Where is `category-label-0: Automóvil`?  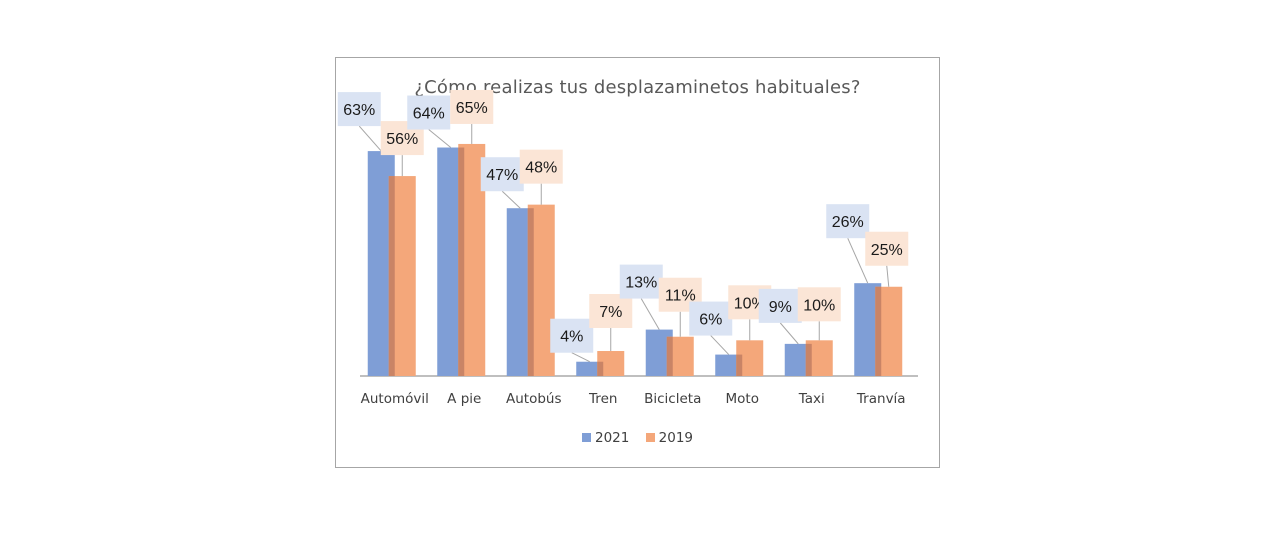
category-label-0: Automóvil is located at coordinates (395, 399).